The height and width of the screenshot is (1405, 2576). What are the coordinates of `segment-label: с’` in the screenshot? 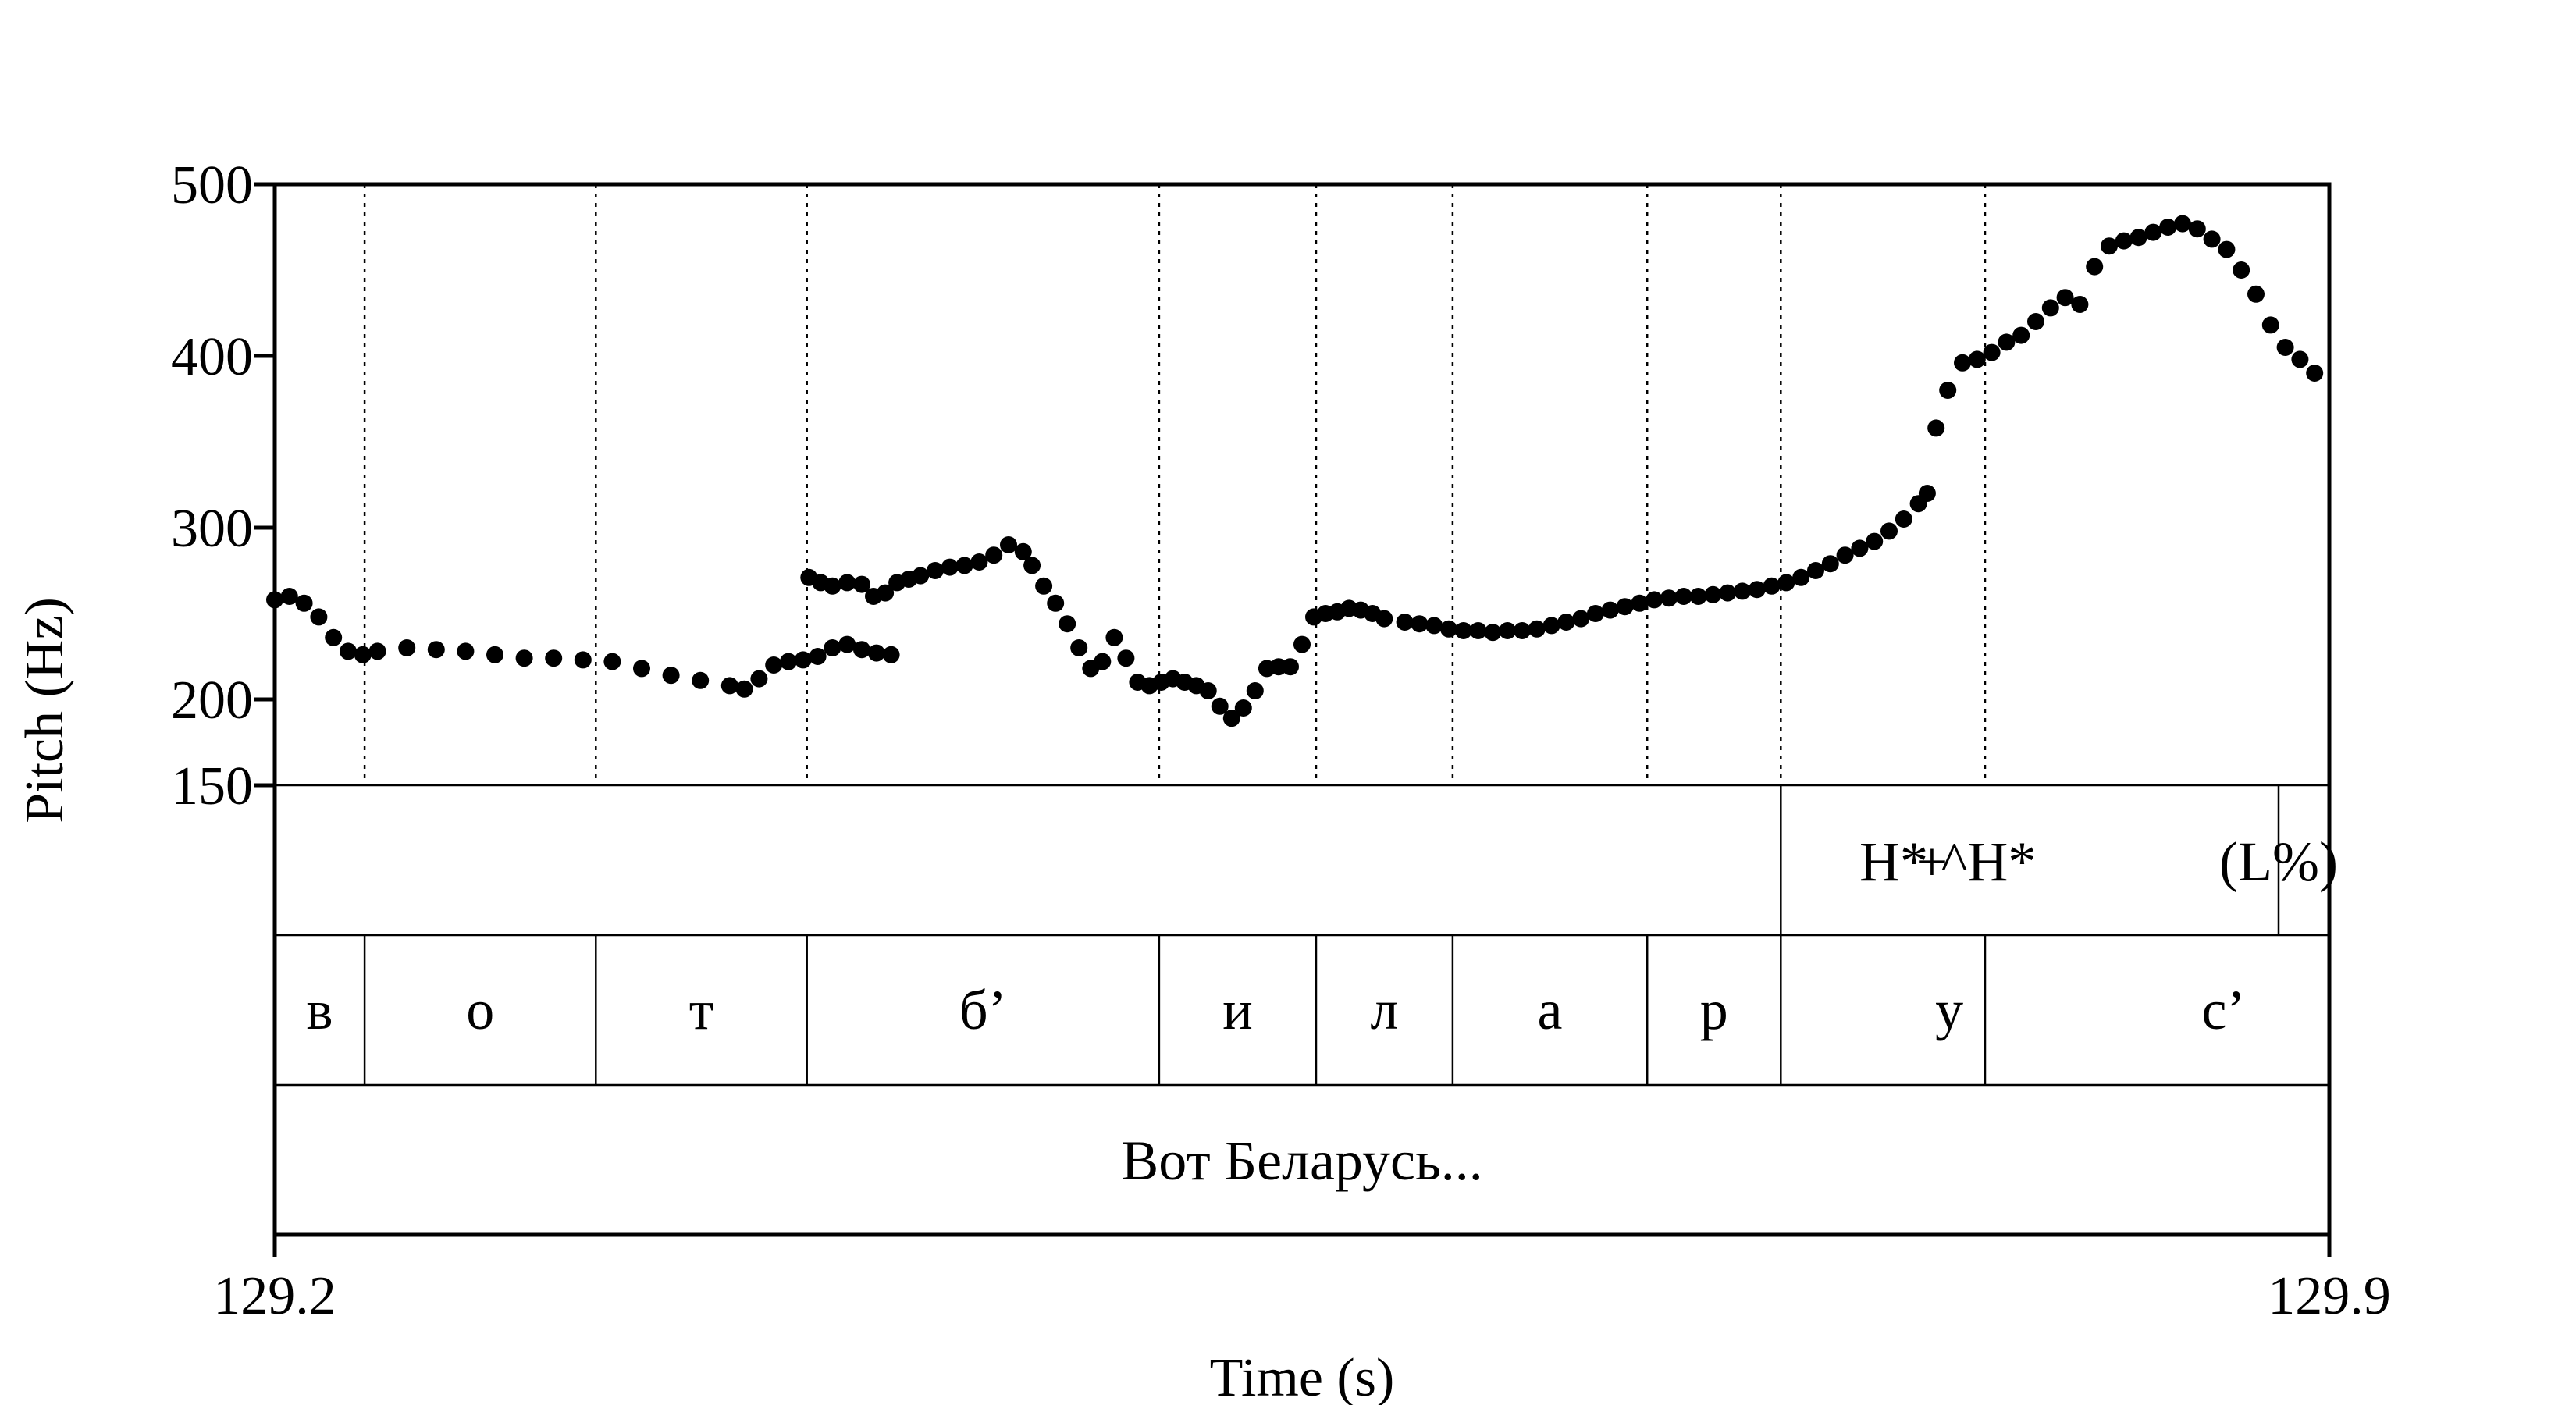 It's located at (2224, 1010).